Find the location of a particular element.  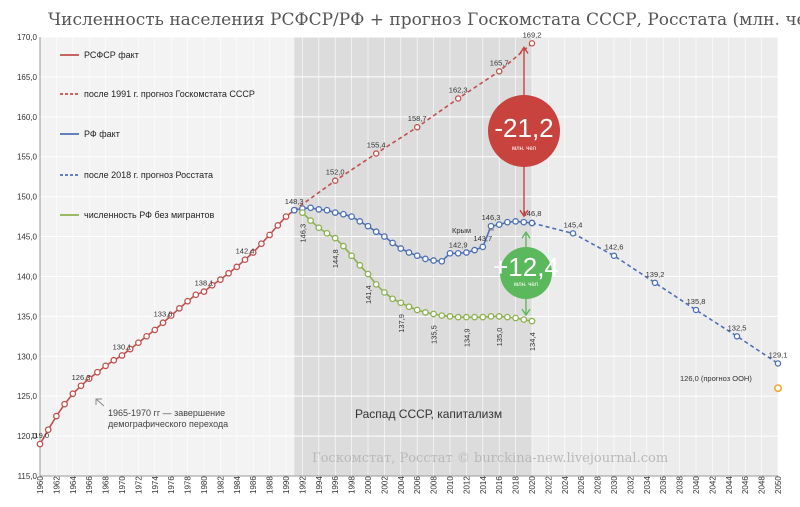

red-bubble-unit: млн. чел is located at coordinates (524, 149).